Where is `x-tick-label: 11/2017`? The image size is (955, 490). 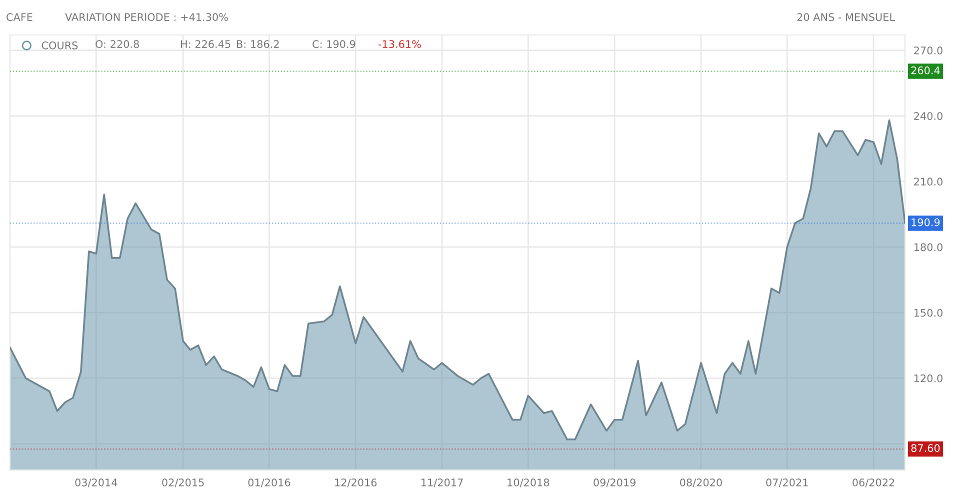
x-tick-label: 11/2017 is located at coordinates (442, 483).